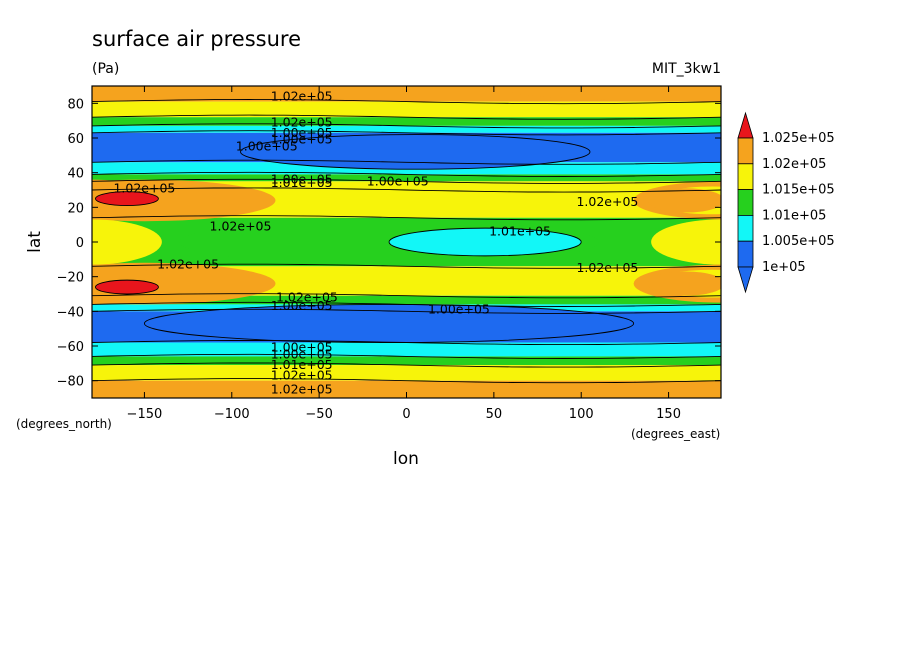 This screenshot has height=654, width=904. What do you see at coordinates (745, 125) in the screenshot?
I see `colorbar-extend-high` at bounding box center [745, 125].